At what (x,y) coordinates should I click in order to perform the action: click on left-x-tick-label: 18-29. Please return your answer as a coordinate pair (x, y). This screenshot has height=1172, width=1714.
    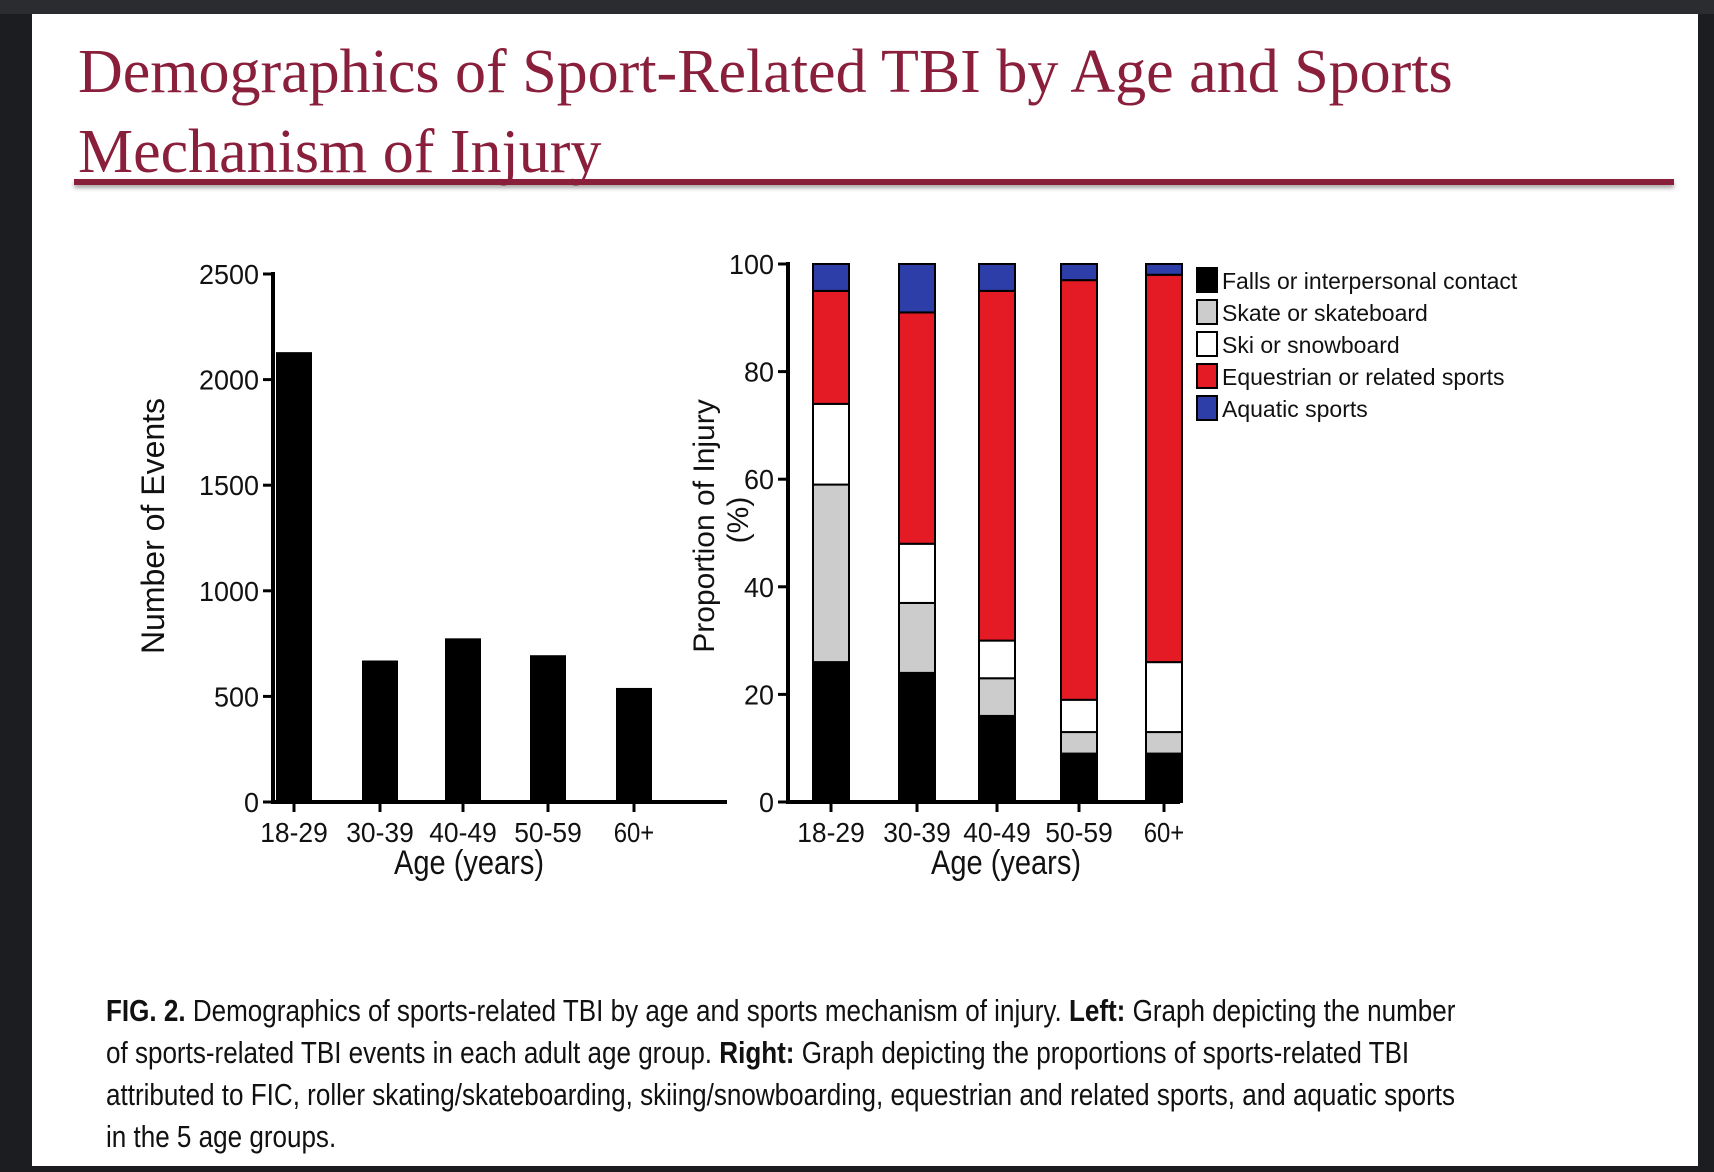
    Looking at the image, I should click on (294, 832).